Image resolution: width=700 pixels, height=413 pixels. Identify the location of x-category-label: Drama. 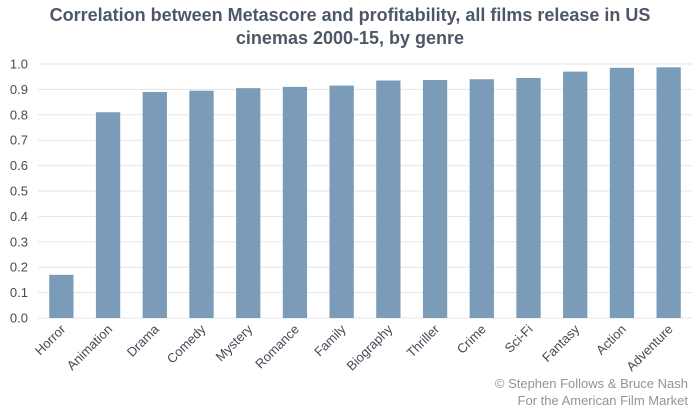
(143, 340).